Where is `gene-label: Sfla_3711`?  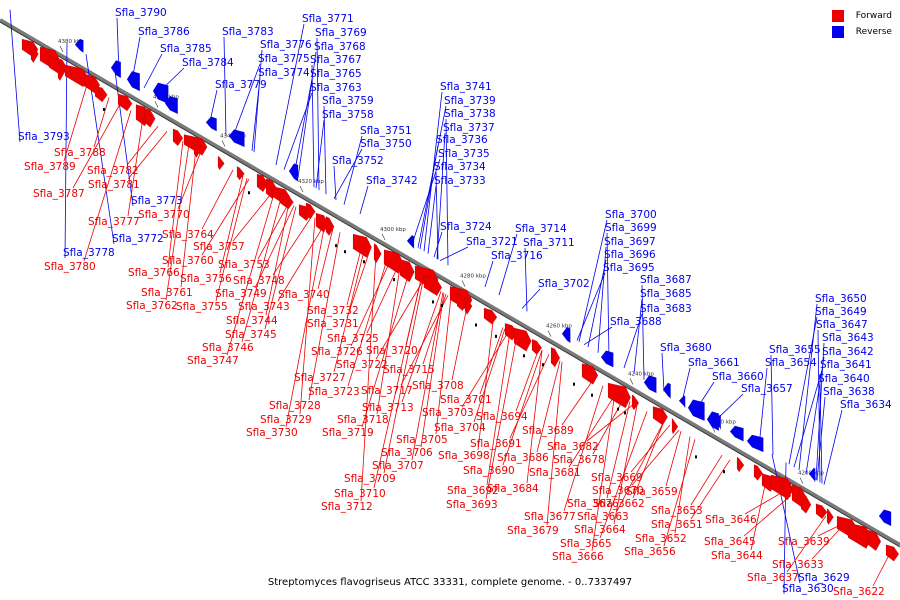
gene-label: Sfla_3711 is located at coordinates (549, 243).